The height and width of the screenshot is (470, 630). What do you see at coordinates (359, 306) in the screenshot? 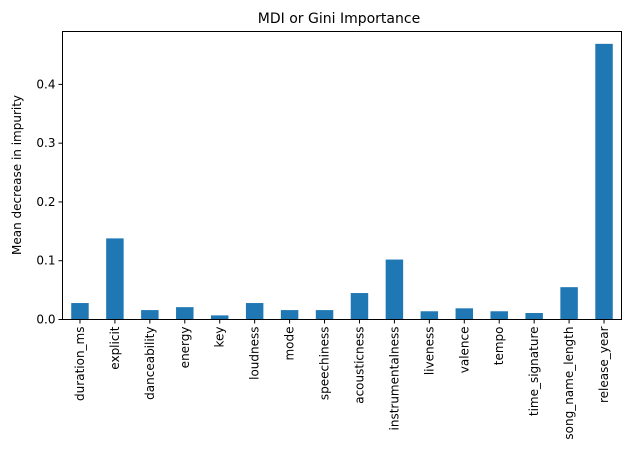
I see `bar-acousticness` at bounding box center [359, 306].